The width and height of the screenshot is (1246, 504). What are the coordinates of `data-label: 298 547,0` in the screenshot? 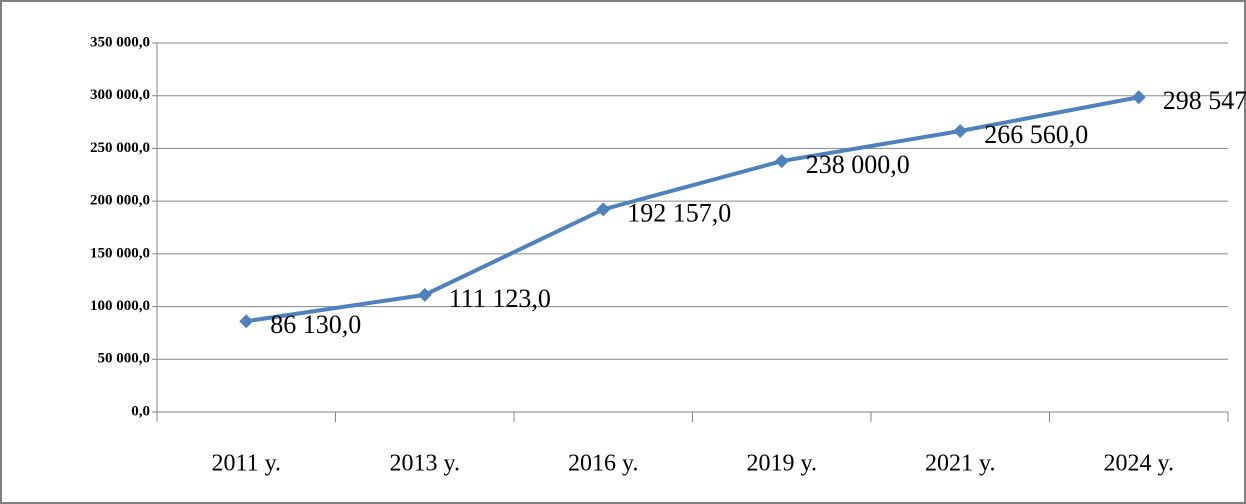 It's located at (1204, 100).